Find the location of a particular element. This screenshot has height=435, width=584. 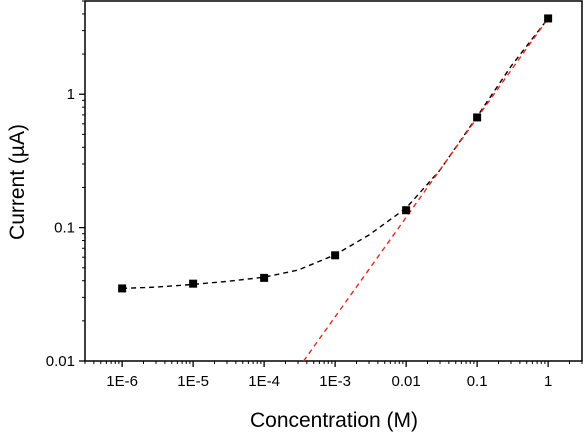

x-tick-label: 0.01 is located at coordinates (406, 381).